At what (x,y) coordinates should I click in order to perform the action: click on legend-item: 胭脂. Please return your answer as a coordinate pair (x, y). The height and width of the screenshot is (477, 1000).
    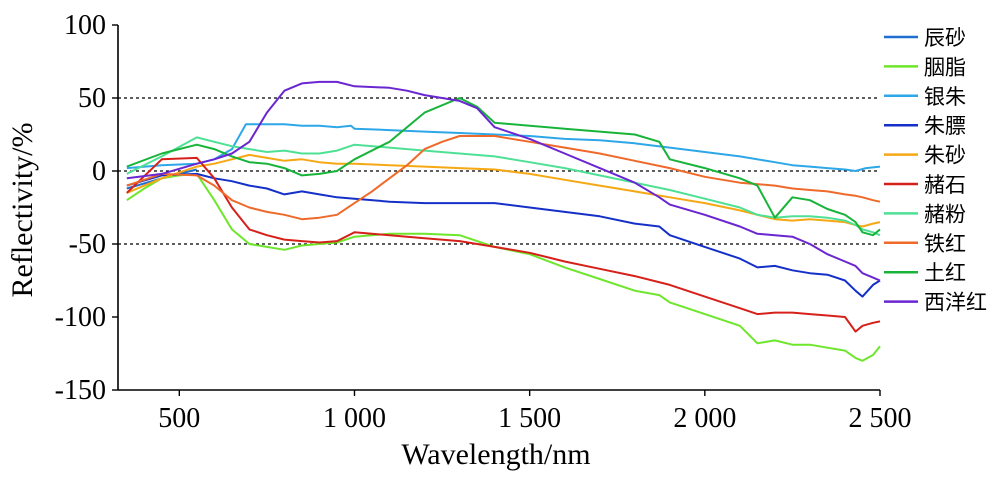
    Looking at the image, I should click on (925, 67).